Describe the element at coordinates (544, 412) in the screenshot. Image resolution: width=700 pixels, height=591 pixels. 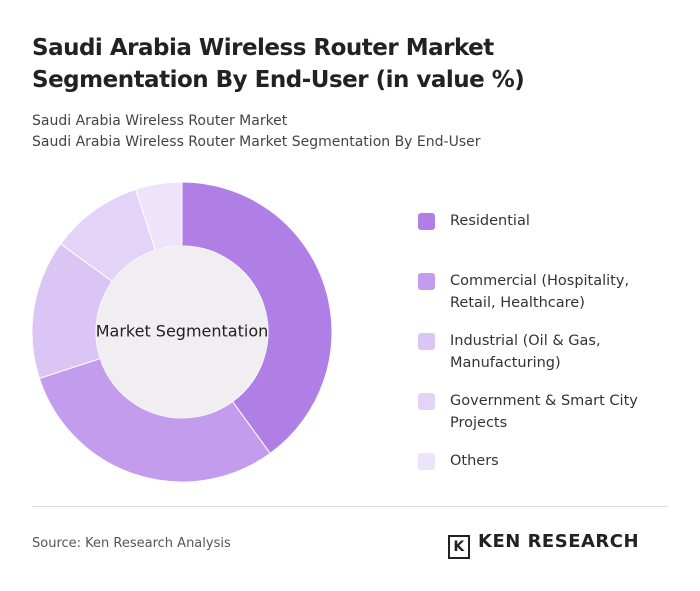
I see `legend-label: Government & Smart City Projects` at that location.